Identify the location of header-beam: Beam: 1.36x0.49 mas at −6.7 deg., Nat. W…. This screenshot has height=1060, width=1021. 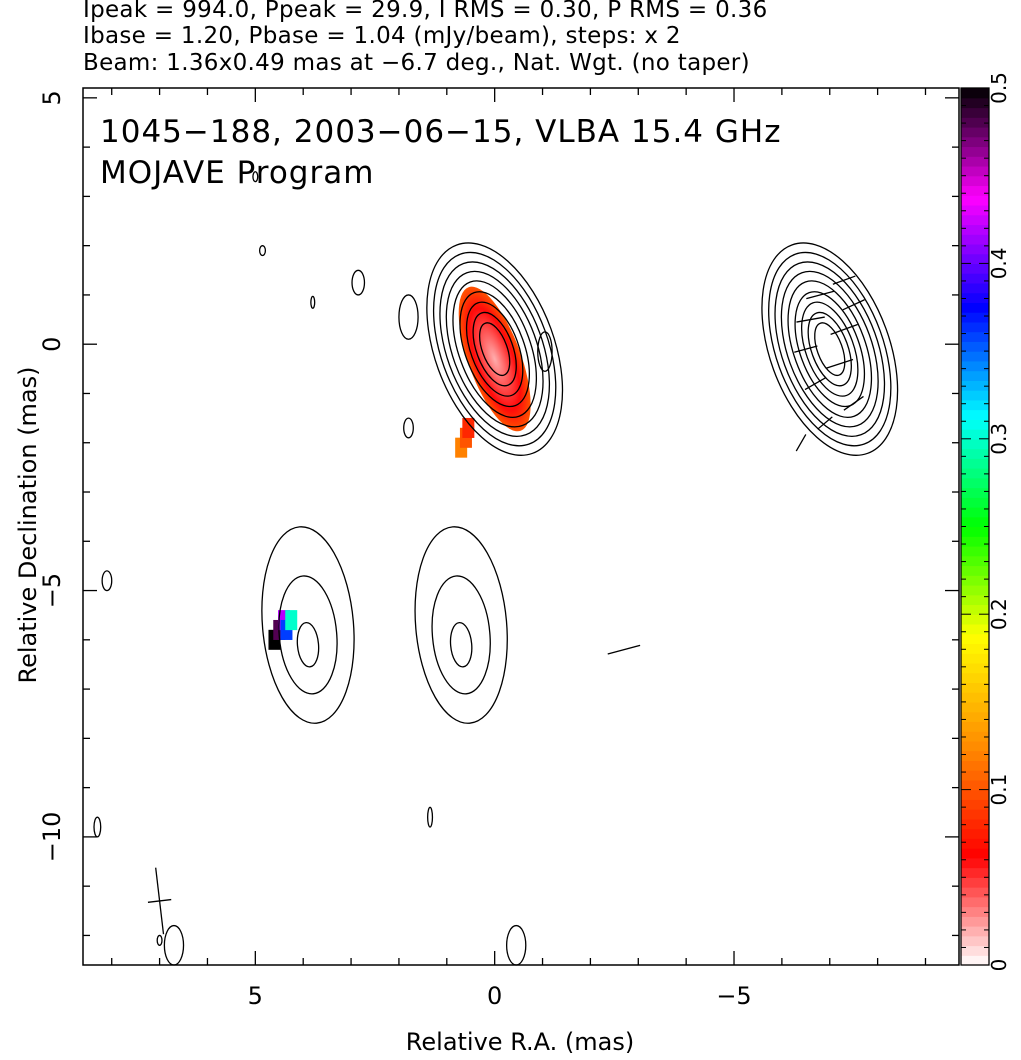
(416, 63).